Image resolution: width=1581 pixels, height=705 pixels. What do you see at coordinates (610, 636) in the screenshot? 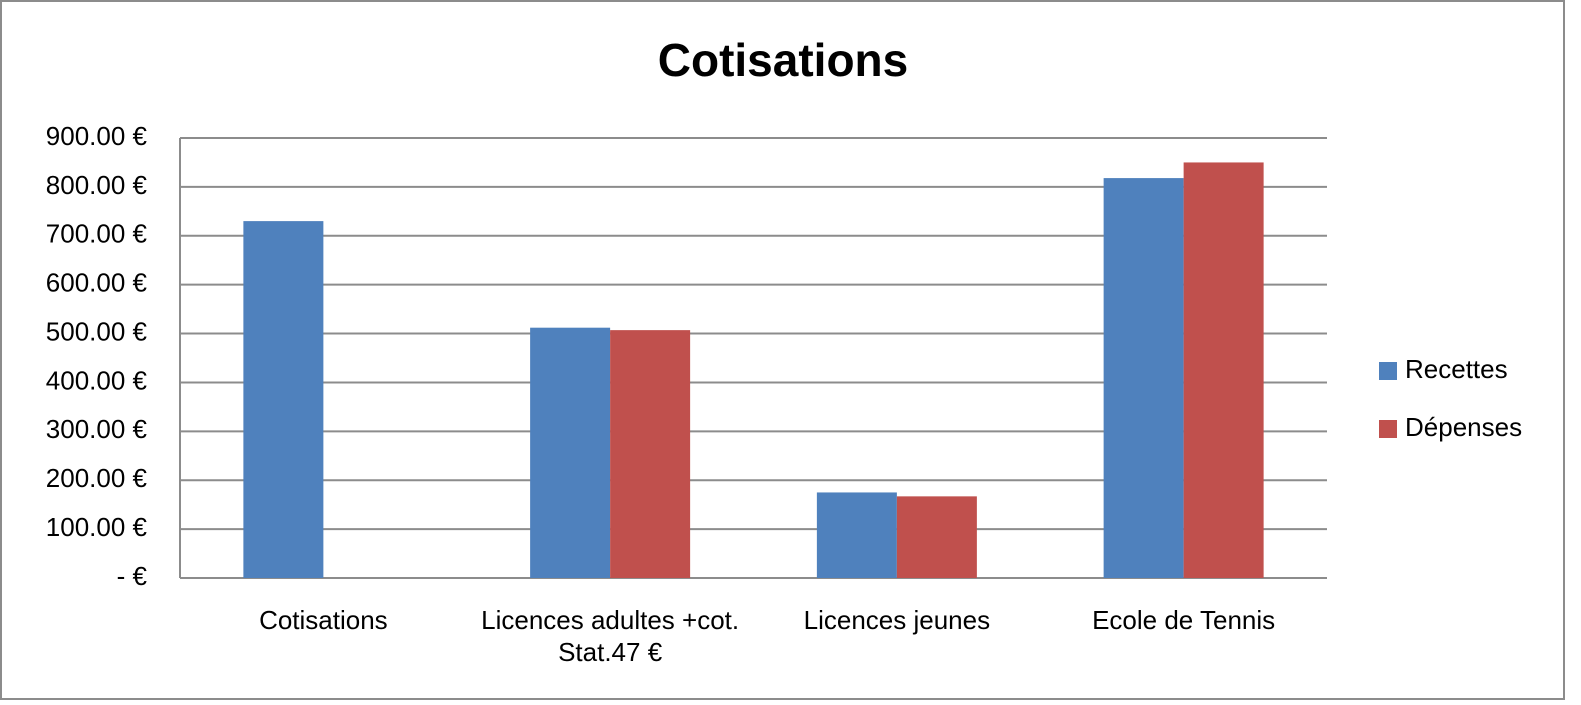
I see `x-tick-label: Licences adultes +cot. Stat.47 €` at bounding box center [610, 636].